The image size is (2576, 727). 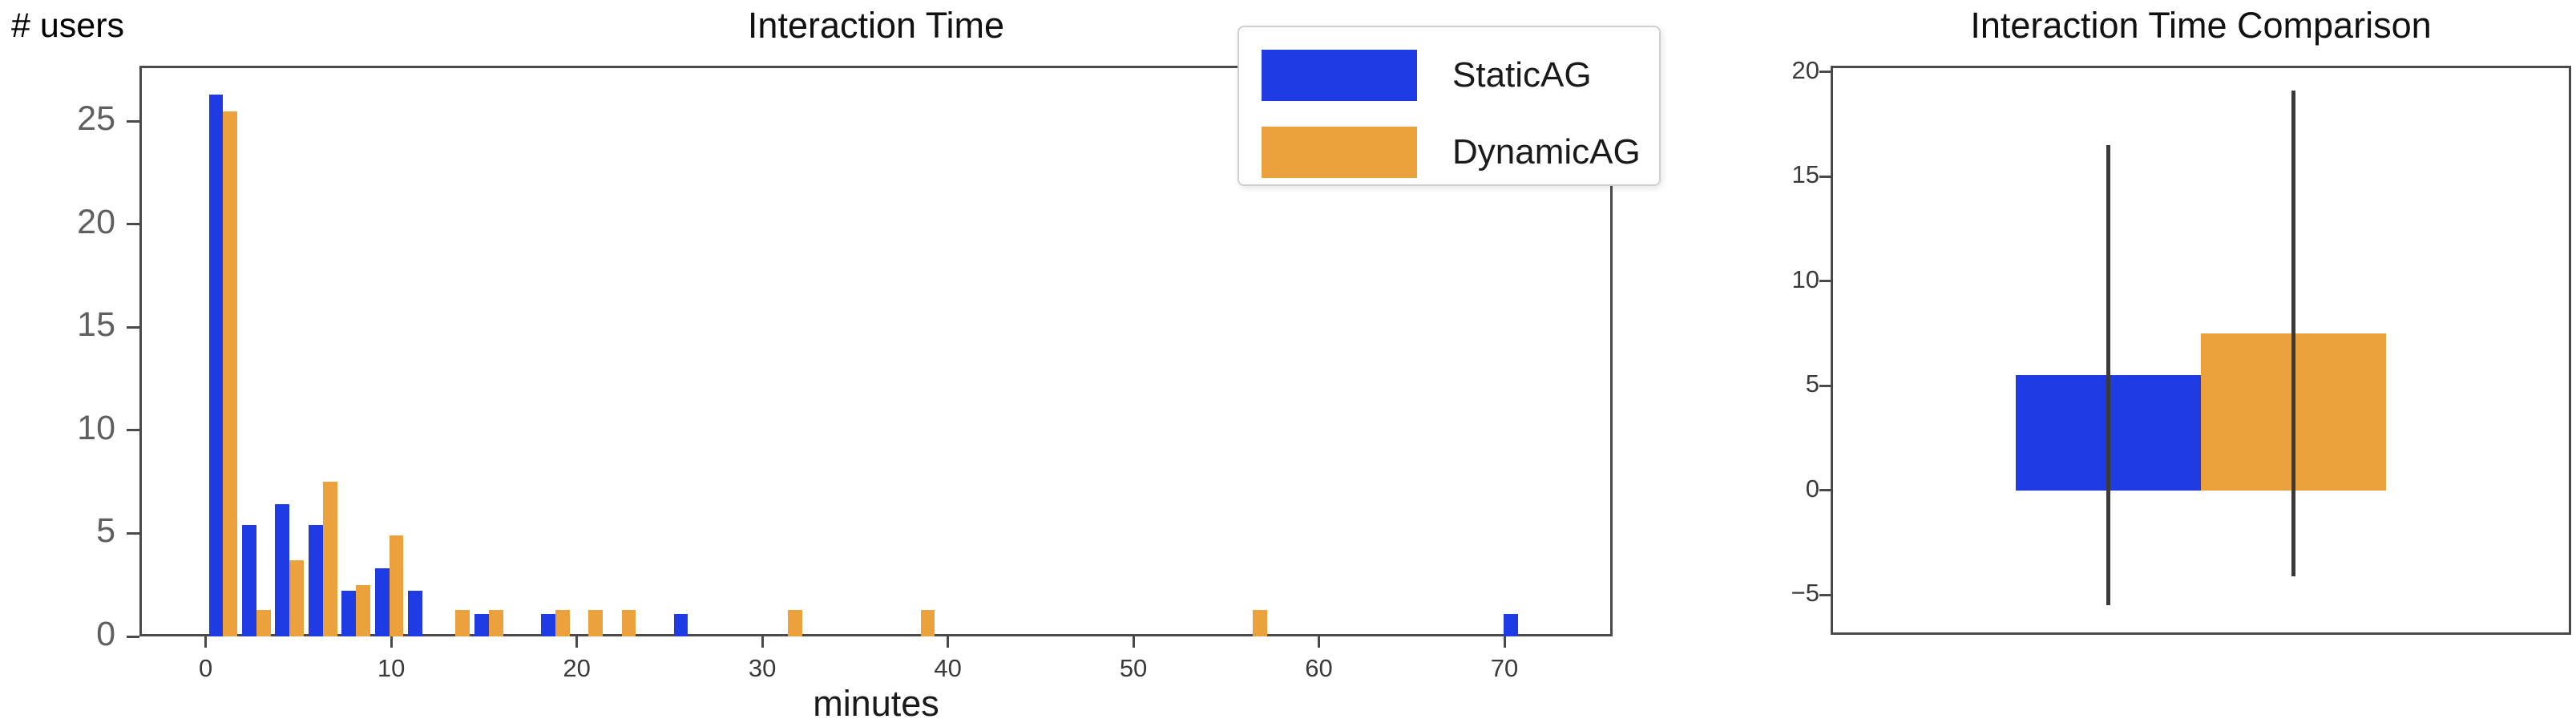 What do you see at coordinates (2108, 376) in the screenshot?
I see `error-bar-staticag` at bounding box center [2108, 376].